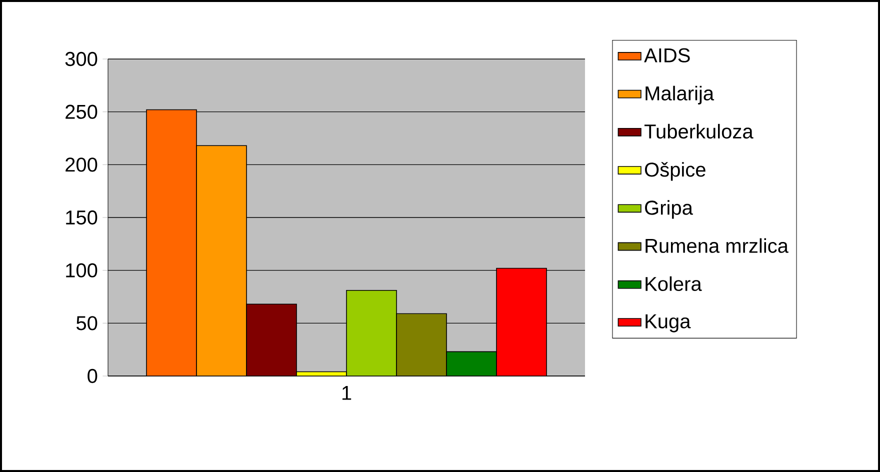 This screenshot has width=880, height=472. Describe the element at coordinates (93, 376) in the screenshot. I see `y-tick-label: 0` at that location.